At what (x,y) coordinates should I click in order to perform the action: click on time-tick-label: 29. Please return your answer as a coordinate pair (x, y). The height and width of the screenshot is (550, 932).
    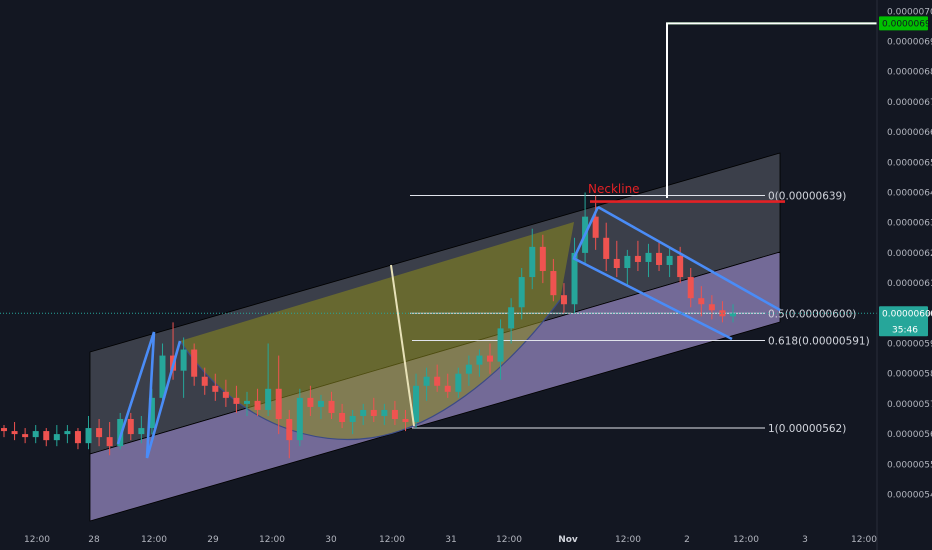
    Looking at the image, I should click on (213, 540).